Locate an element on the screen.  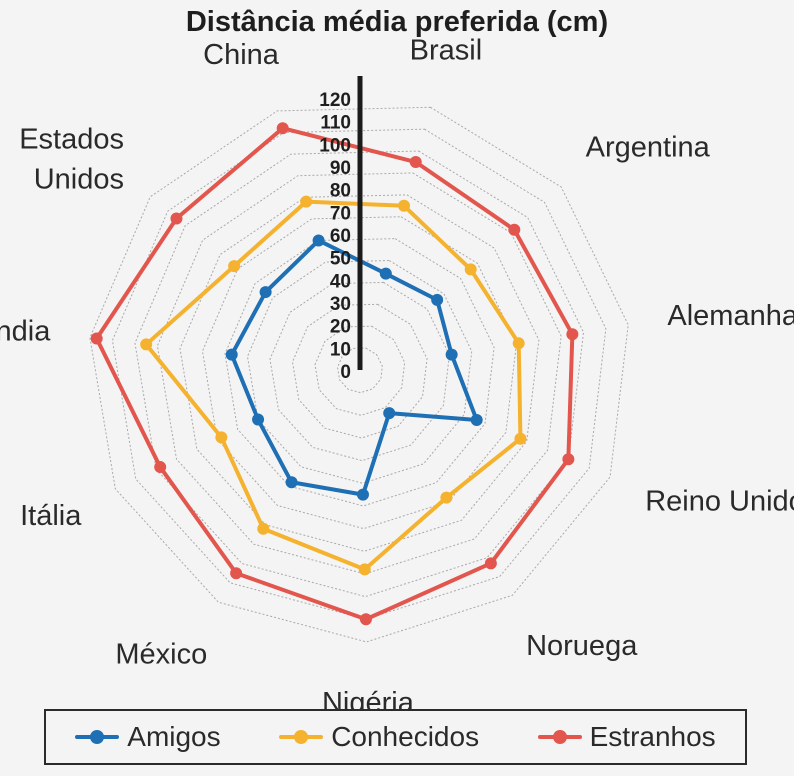
category-label-line: México is located at coordinates (161, 654).